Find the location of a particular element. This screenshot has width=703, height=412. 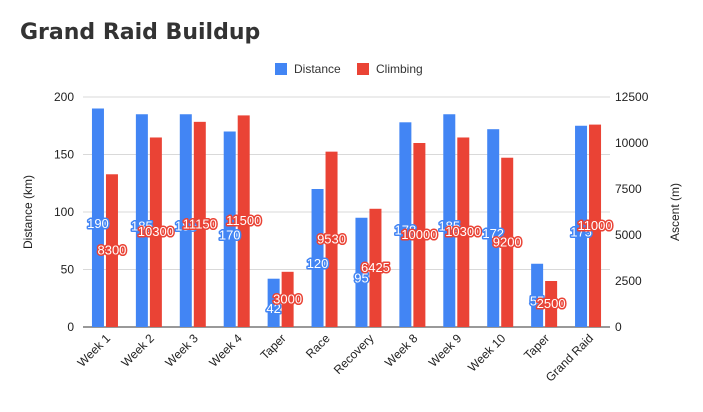

data-label-climbing: 11000 is located at coordinates (594, 225).